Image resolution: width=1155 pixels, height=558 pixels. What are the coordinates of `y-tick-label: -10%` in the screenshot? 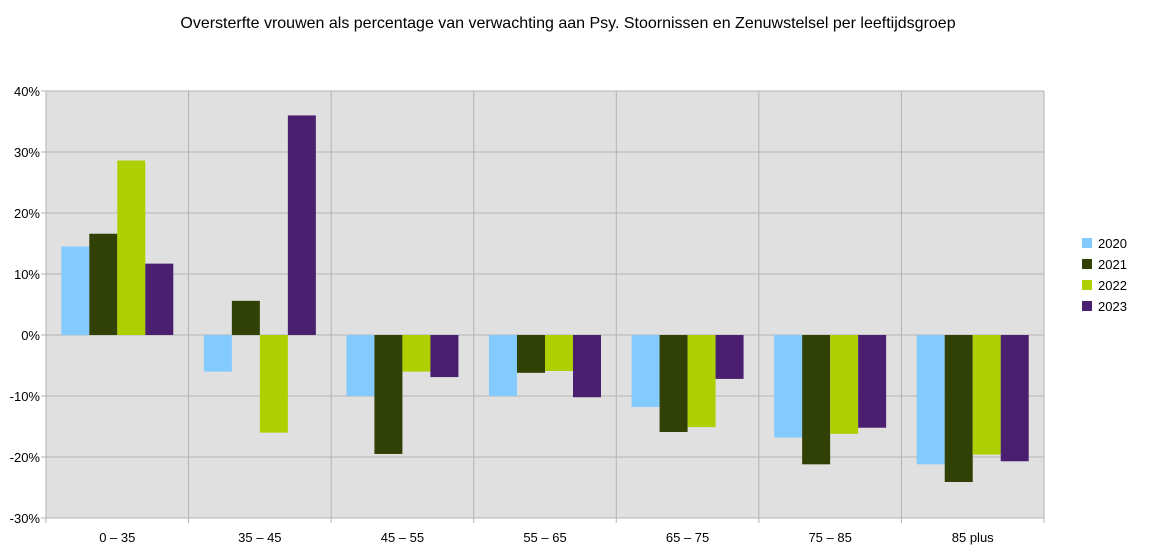 It's located at (25, 396).